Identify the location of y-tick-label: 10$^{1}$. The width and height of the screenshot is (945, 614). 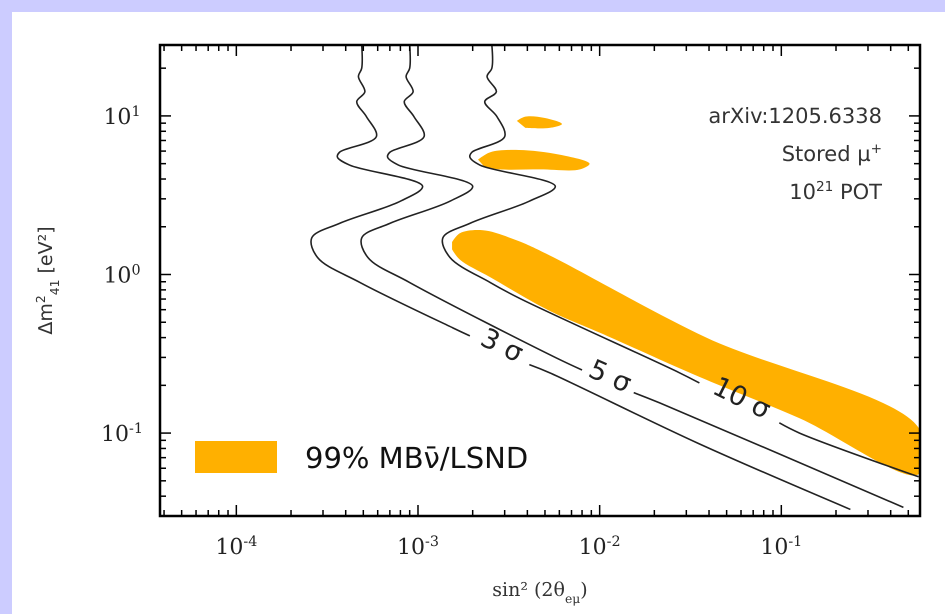
(122, 117).